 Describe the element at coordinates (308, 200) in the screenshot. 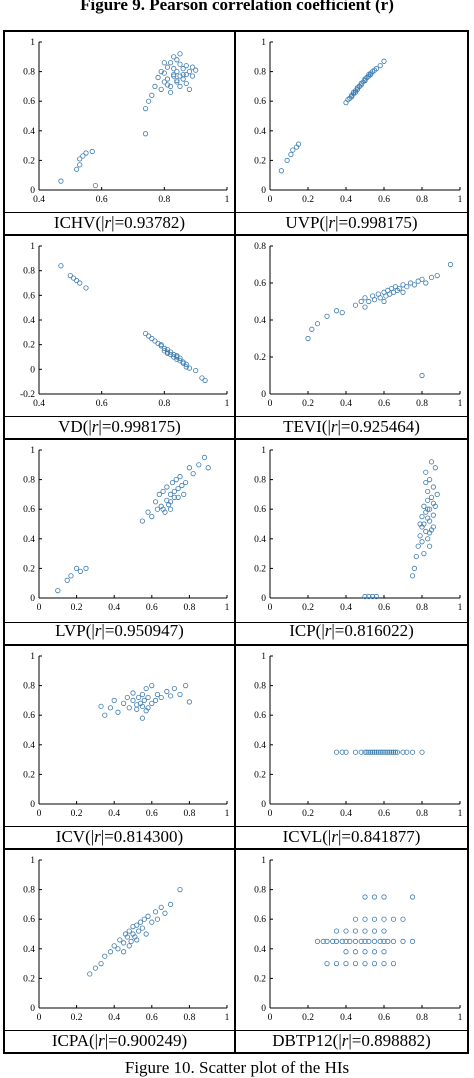

I see `x-tick-label: 0.2` at that location.